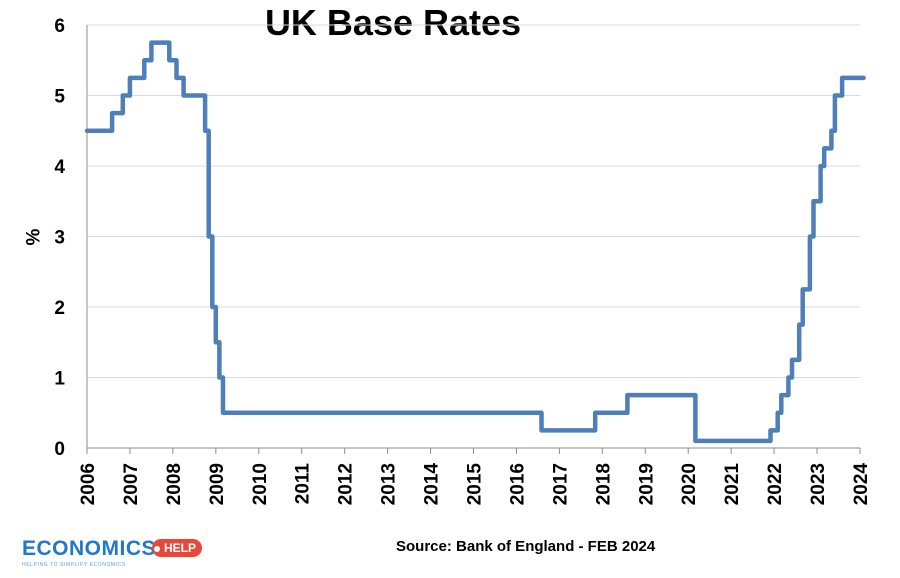  What do you see at coordinates (603, 484) in the screenshot?
I see `x-tick-label: 2018` at bounding box center [603, 484].